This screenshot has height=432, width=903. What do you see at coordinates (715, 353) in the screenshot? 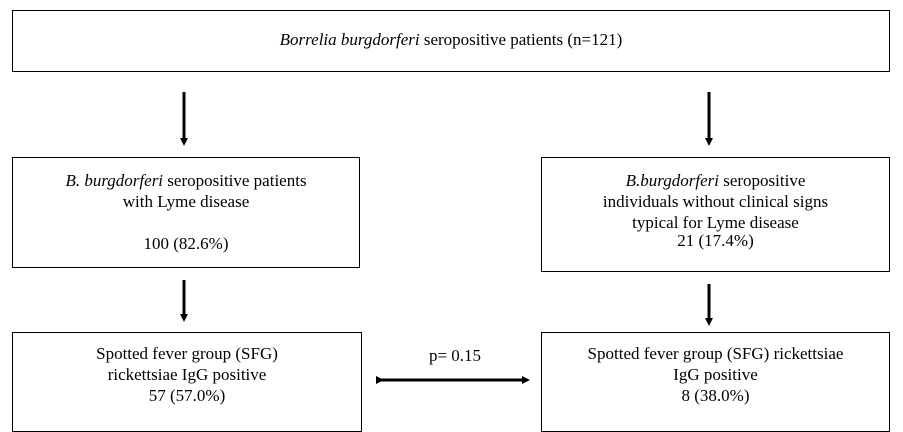
I see `label: Spotted fever group (SFG) rickettsiae` at bounding box center [715, 353].